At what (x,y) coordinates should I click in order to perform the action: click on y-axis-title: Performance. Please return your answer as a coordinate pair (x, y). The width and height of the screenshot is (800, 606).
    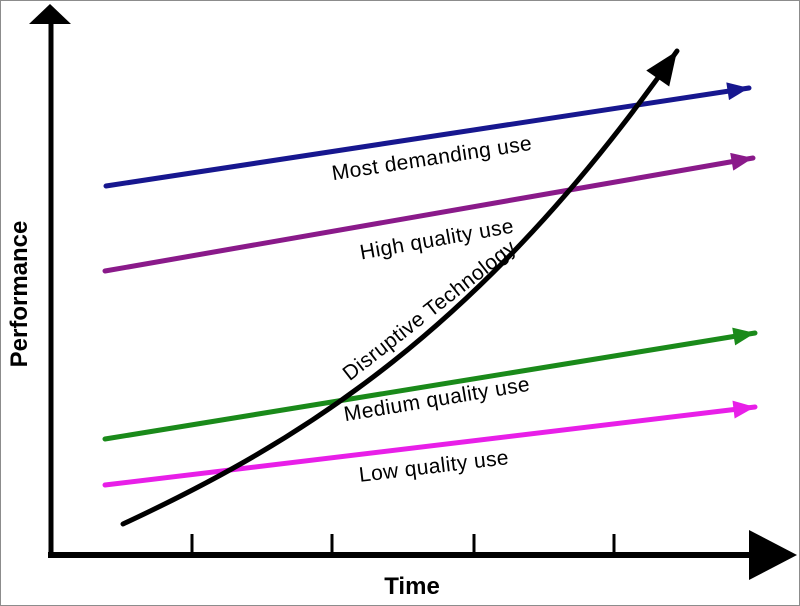
    Looking at the image, I should click on (19, 294).